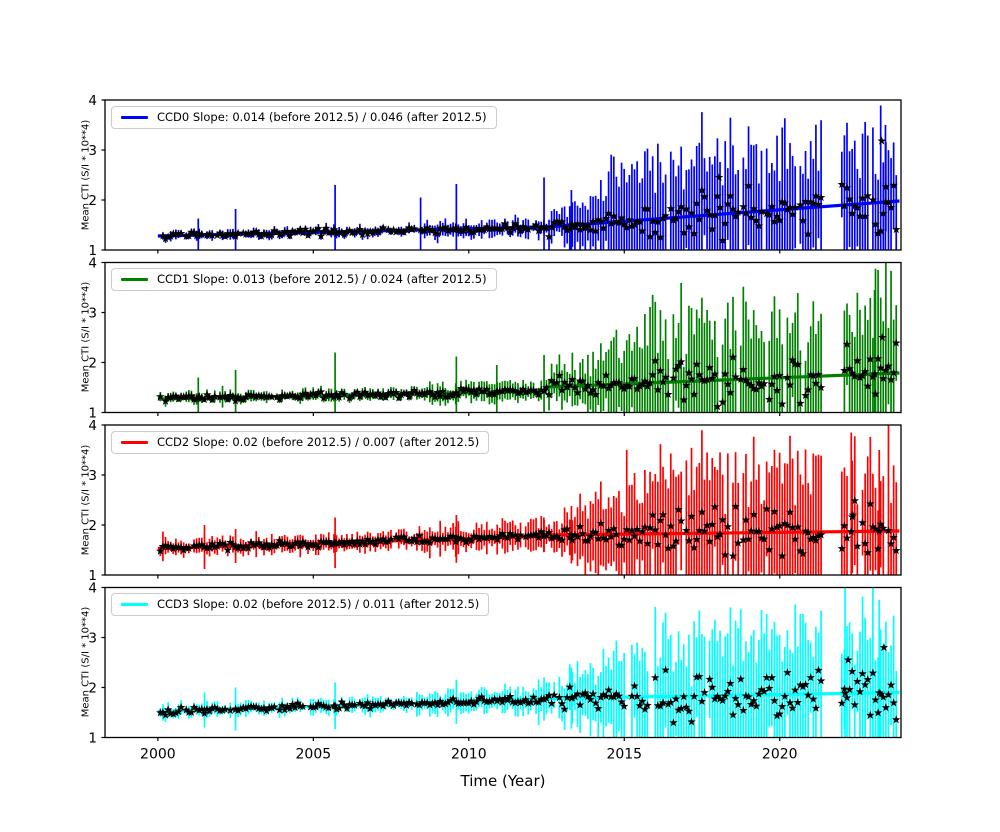  I want to click on y-axis-label-ccd1: Mean CTI (S/I * 10**4), so click(86, 337).